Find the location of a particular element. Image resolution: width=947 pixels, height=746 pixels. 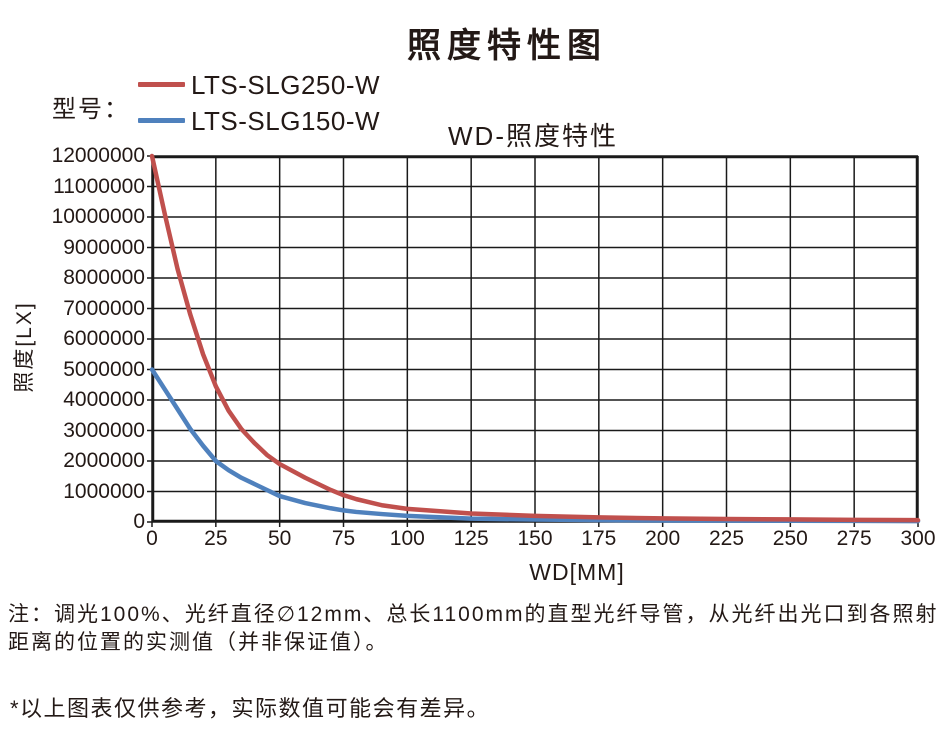

legend-label-slg250: LTS-SLG250-W is located at coordinates (286, 85).